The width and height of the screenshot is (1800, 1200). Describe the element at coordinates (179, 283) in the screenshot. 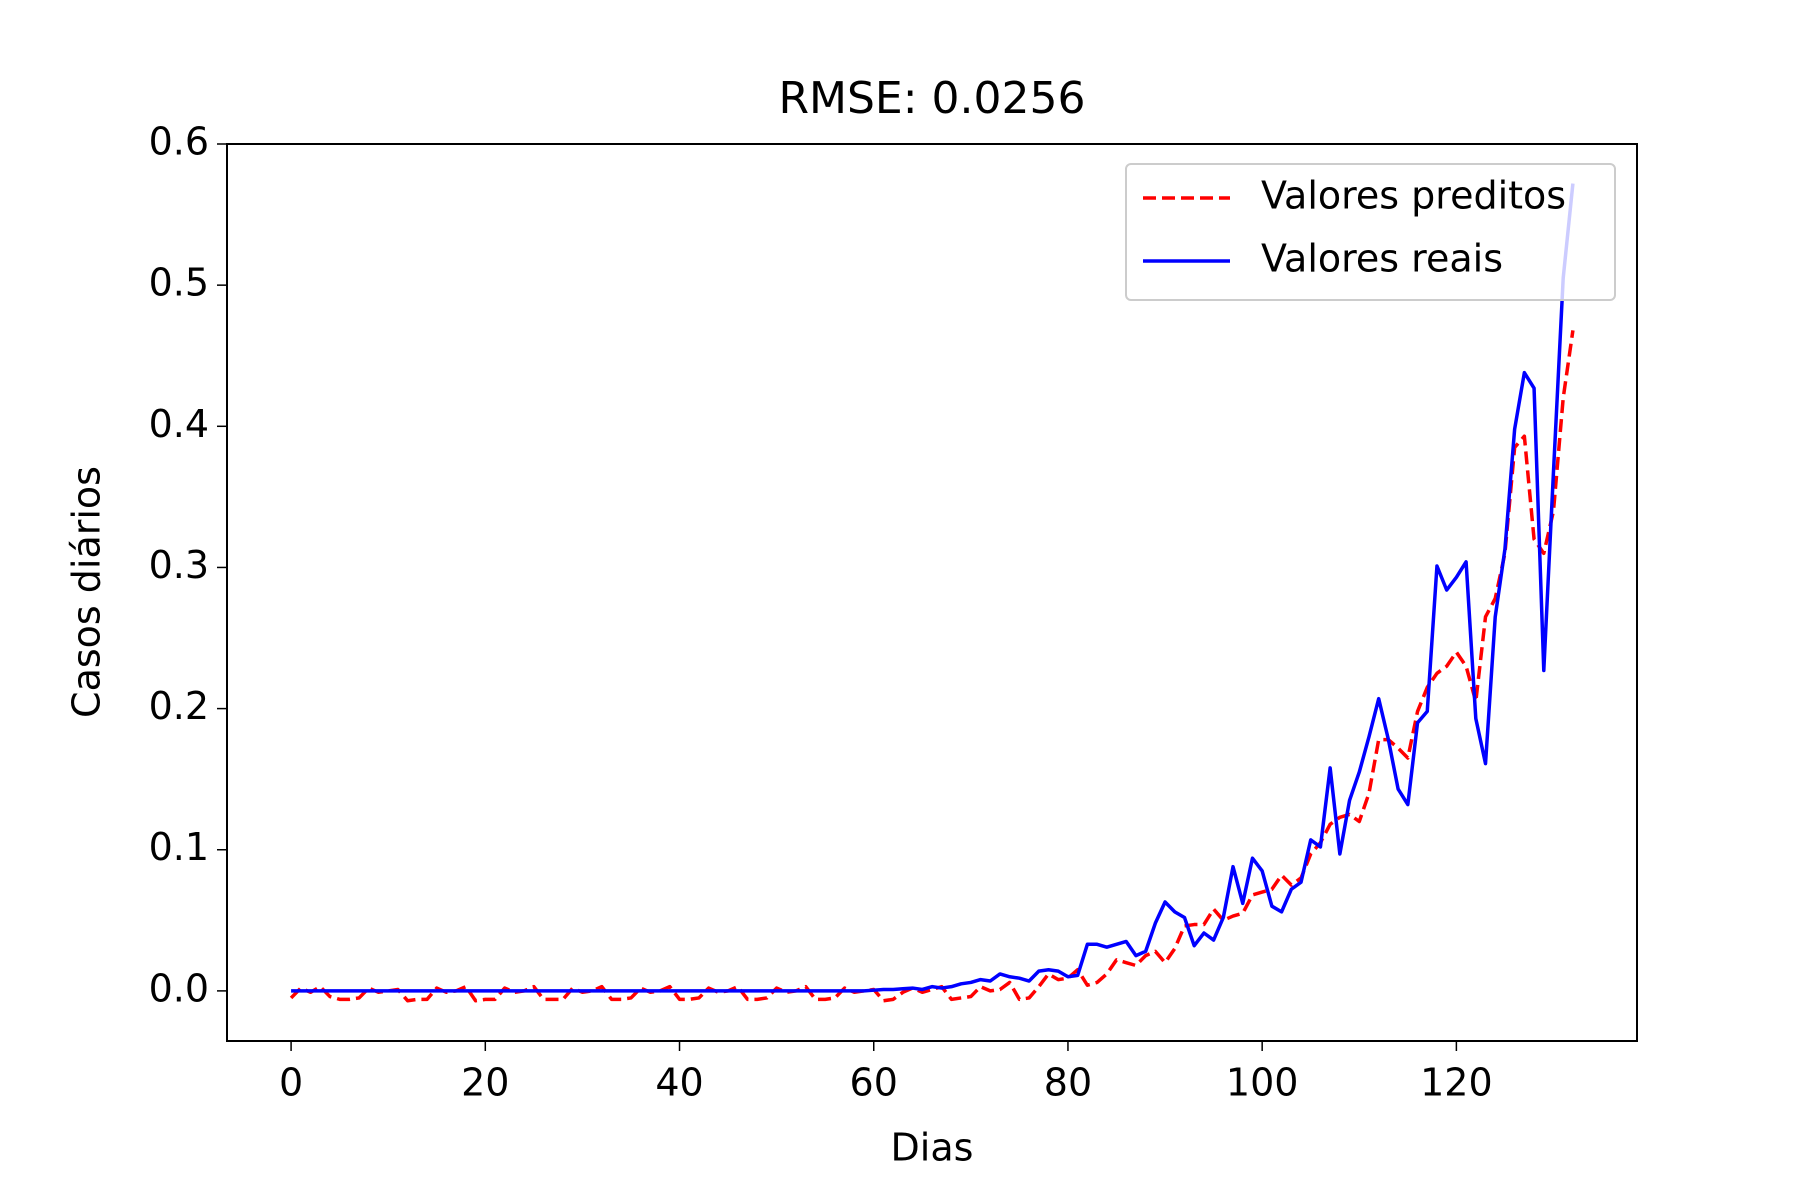

I see `y-tick-label: 0.5` at that location.